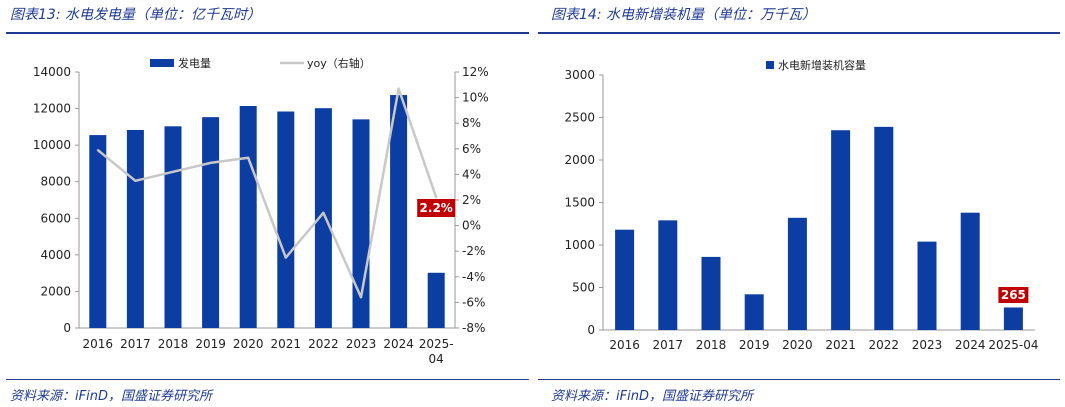  What do you see at coordinates (135, 15) in the screenshot?
I see `left-chart-title: 图表13: 水电发电量（单位：亿千瓦时）` at bounding box center [135, 15].